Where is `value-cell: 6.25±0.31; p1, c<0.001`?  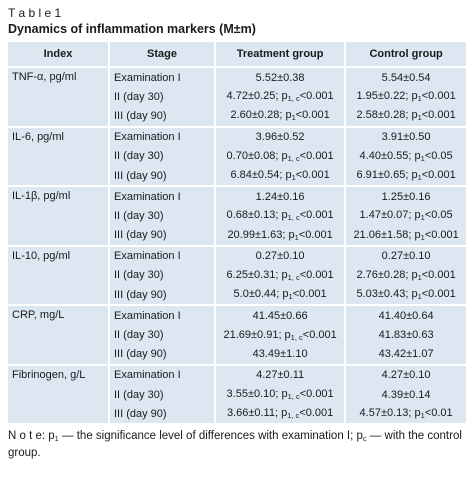
value-cell: 6.25±0.31; p1, c<0.001 is located at coordinates (279, 275).